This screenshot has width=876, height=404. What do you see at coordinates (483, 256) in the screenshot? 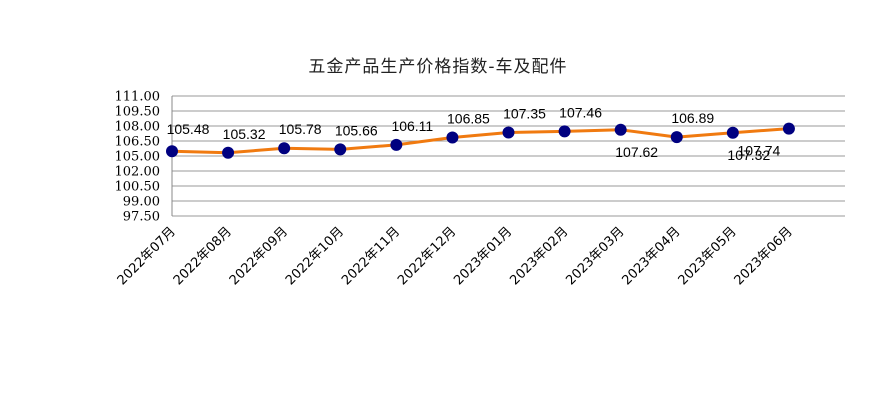
I see `x-tick-label: 2023年01月` at bounding box center [483, 256].